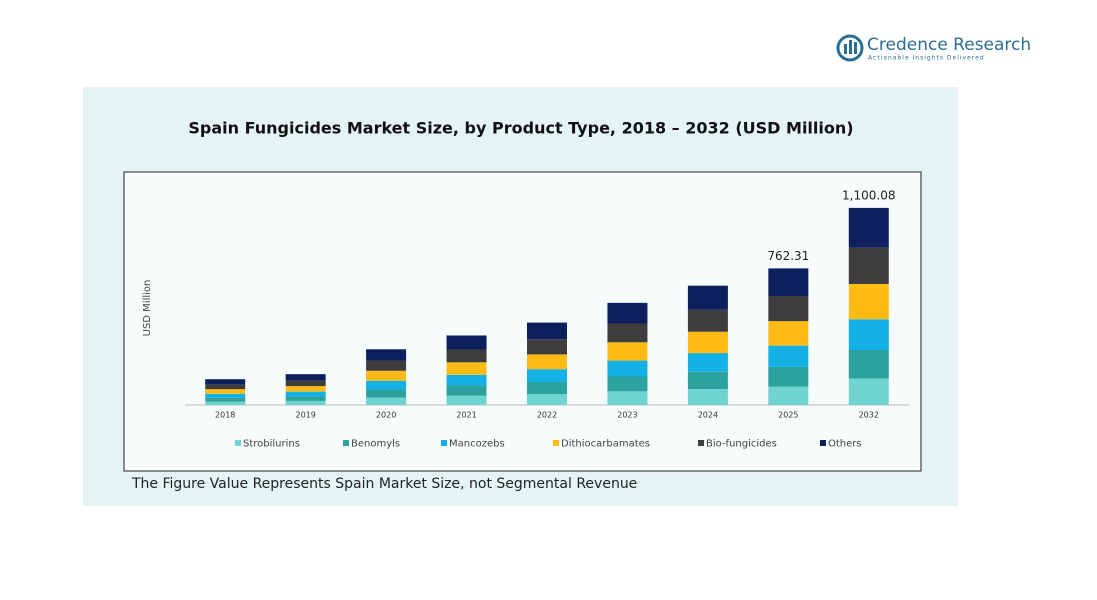 This screenshot has height=600, width=1097. What do you see at coordinates (386, 415) in the screenshot?
I see `x-tick-label: 2020` at bounding box center [386, 415].